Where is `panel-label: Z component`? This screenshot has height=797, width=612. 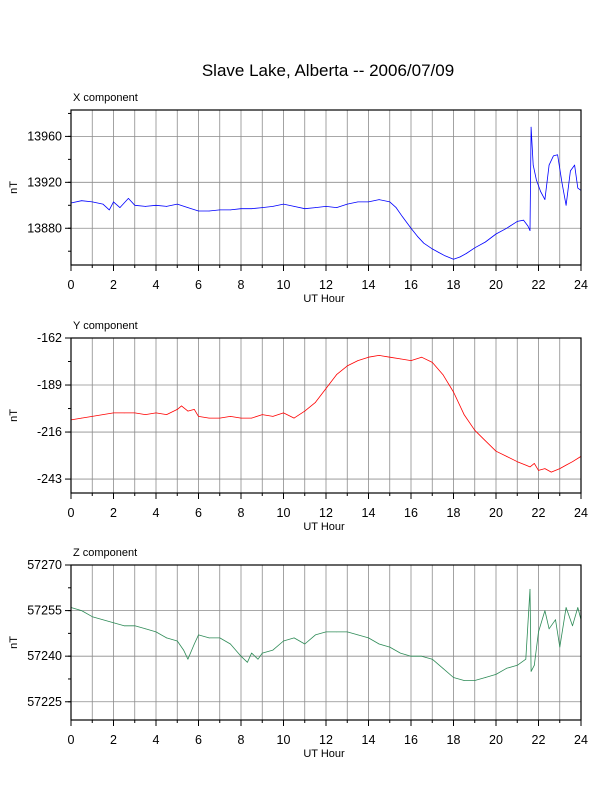
panel-label: Z component is located at coordinates (105, 553).